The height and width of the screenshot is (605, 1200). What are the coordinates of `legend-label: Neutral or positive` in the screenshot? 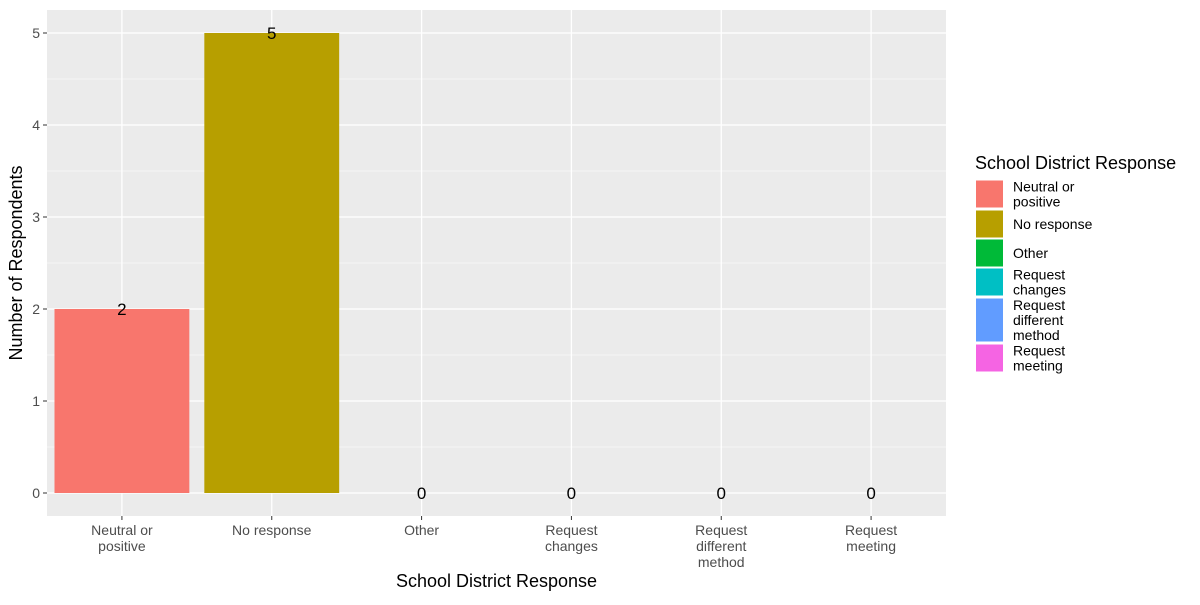 It's located at (1044, 194).